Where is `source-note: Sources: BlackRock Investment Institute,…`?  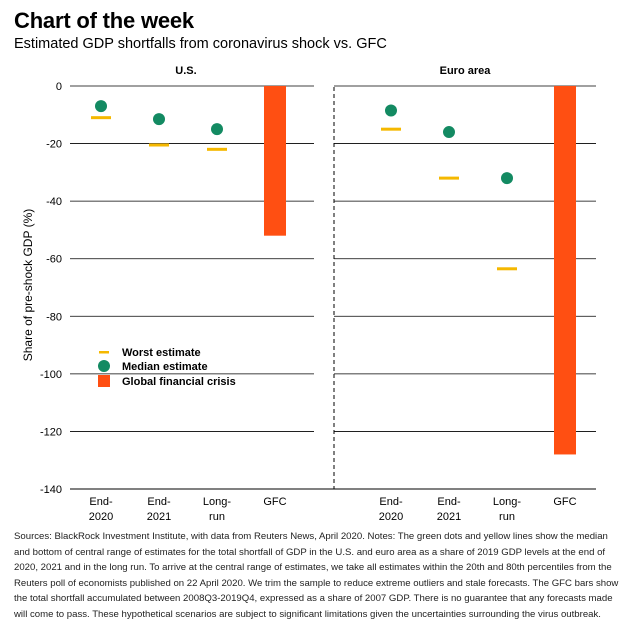
source-note: Sources: BlackRock Investment Institute,… is located at coordinates (316, 575).